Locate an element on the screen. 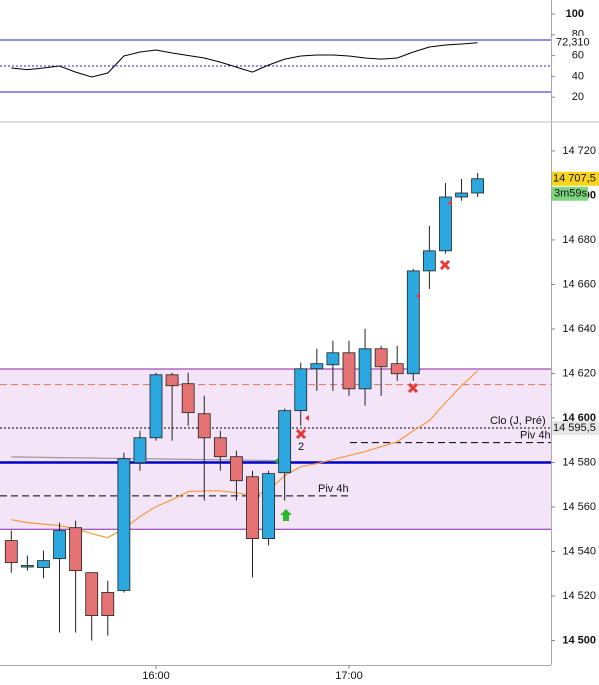 The width and height of the screenshot is (599, 685). y-tick-label: 14 540 is located at coordinates (579, 551).